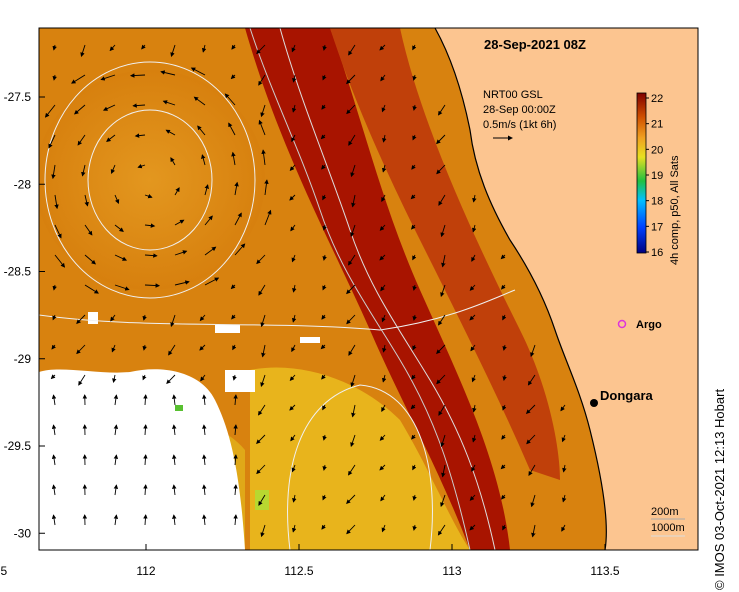  What do you see at coordinates (519, 125) in the screenshot?
I see `current-legend-scale: 0.5m/s (1kt 6h)` at bounding box center [519, 125].